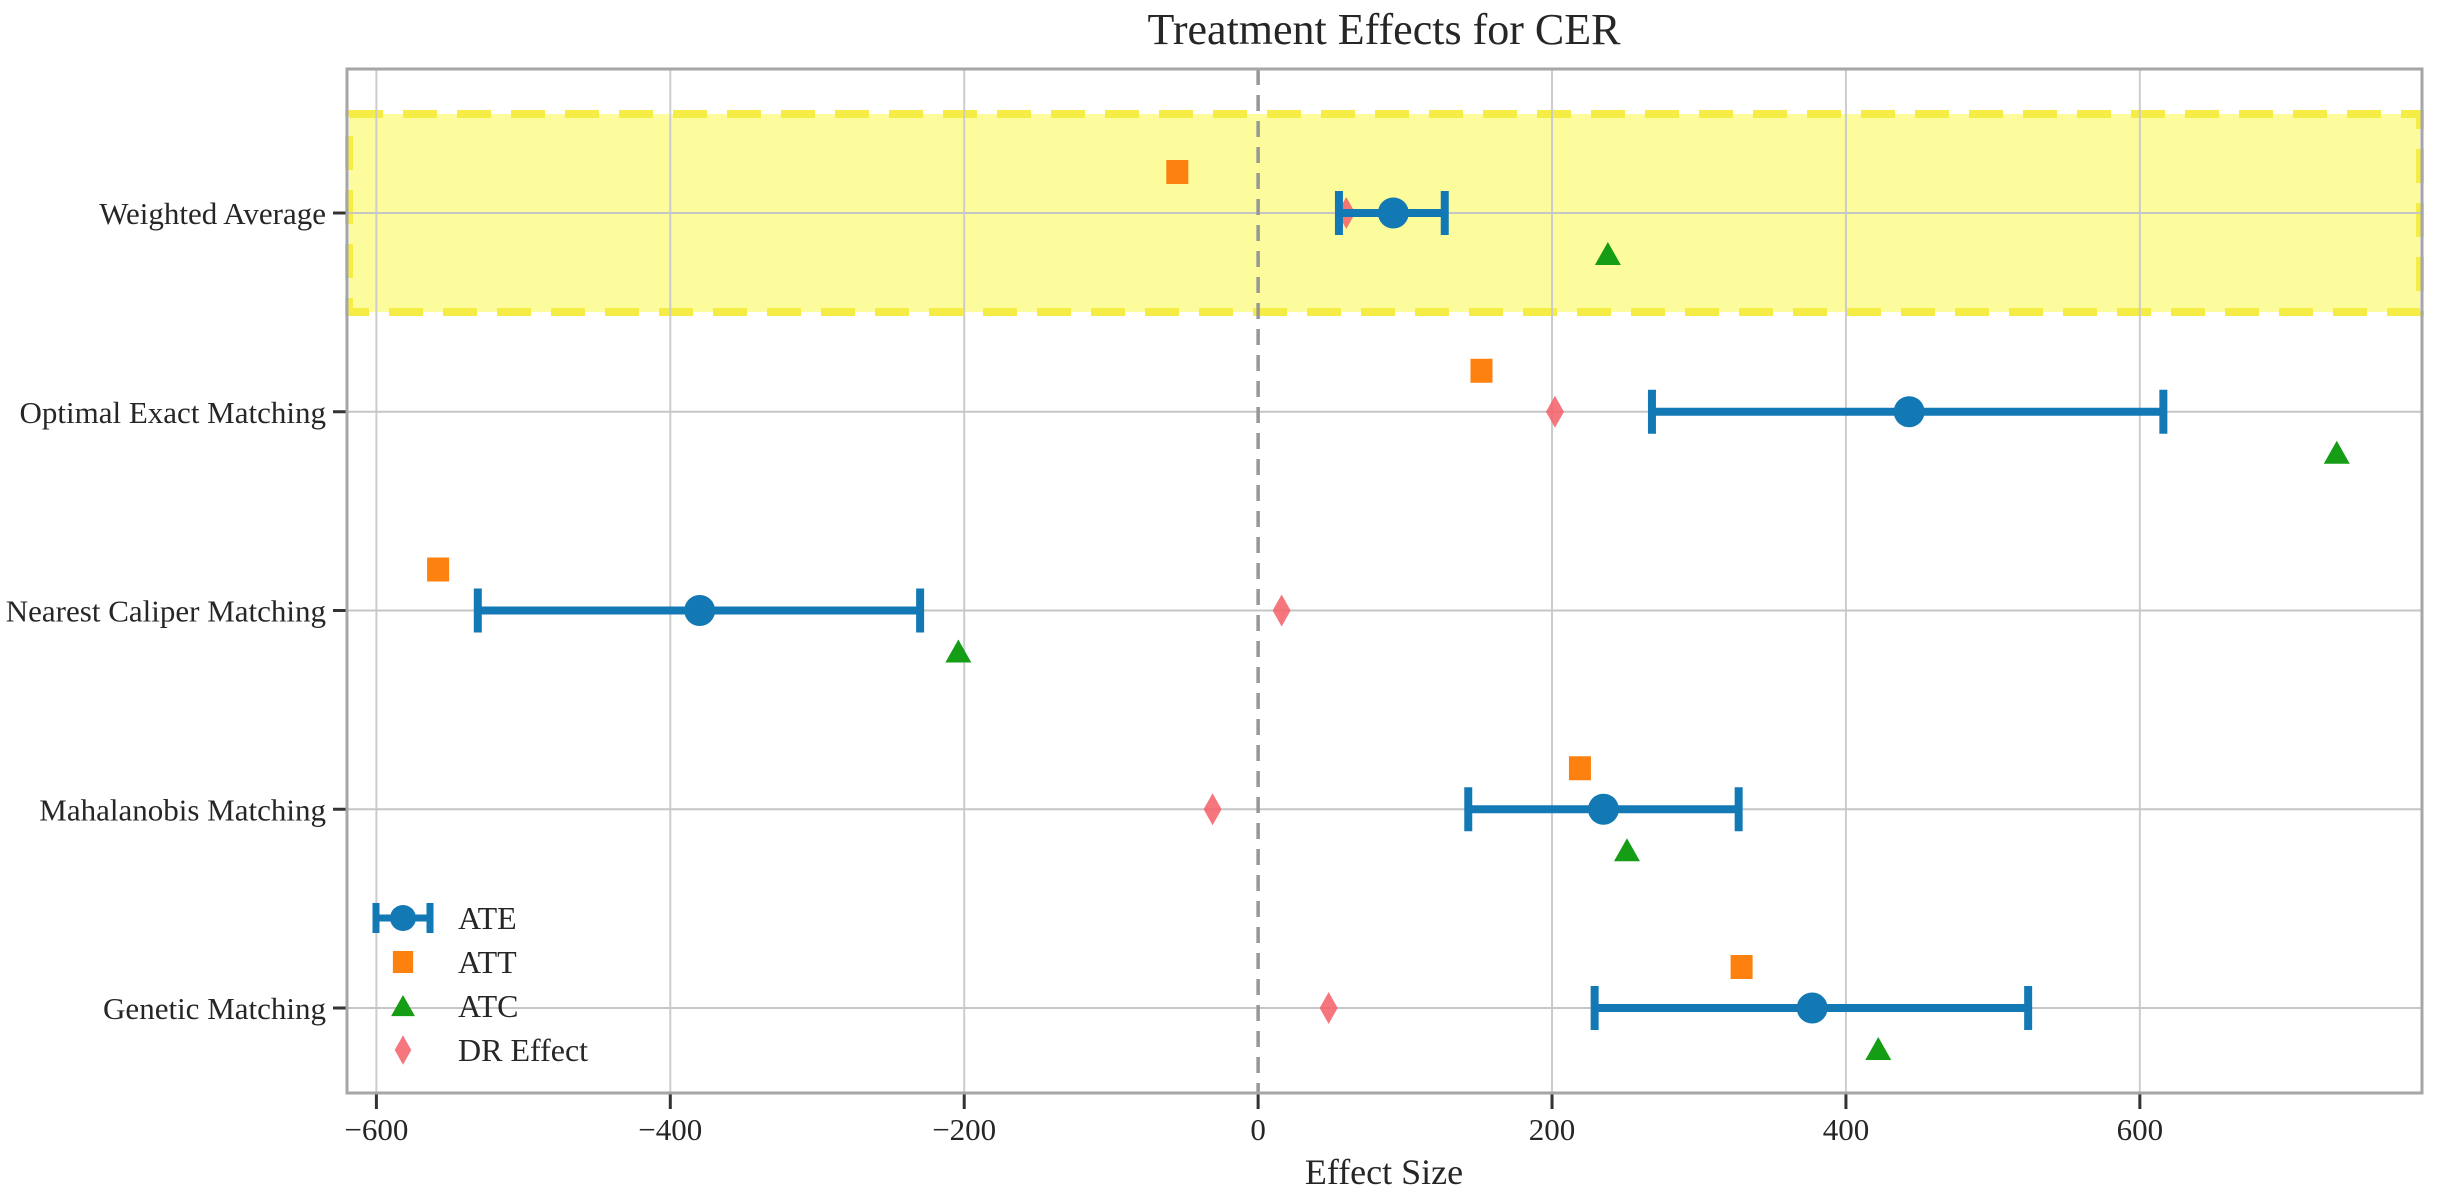  Describe the element at coordinates (166, 611) in the screenshot. I see `y-tick-label: Nearest Caliper Matching` at that location.